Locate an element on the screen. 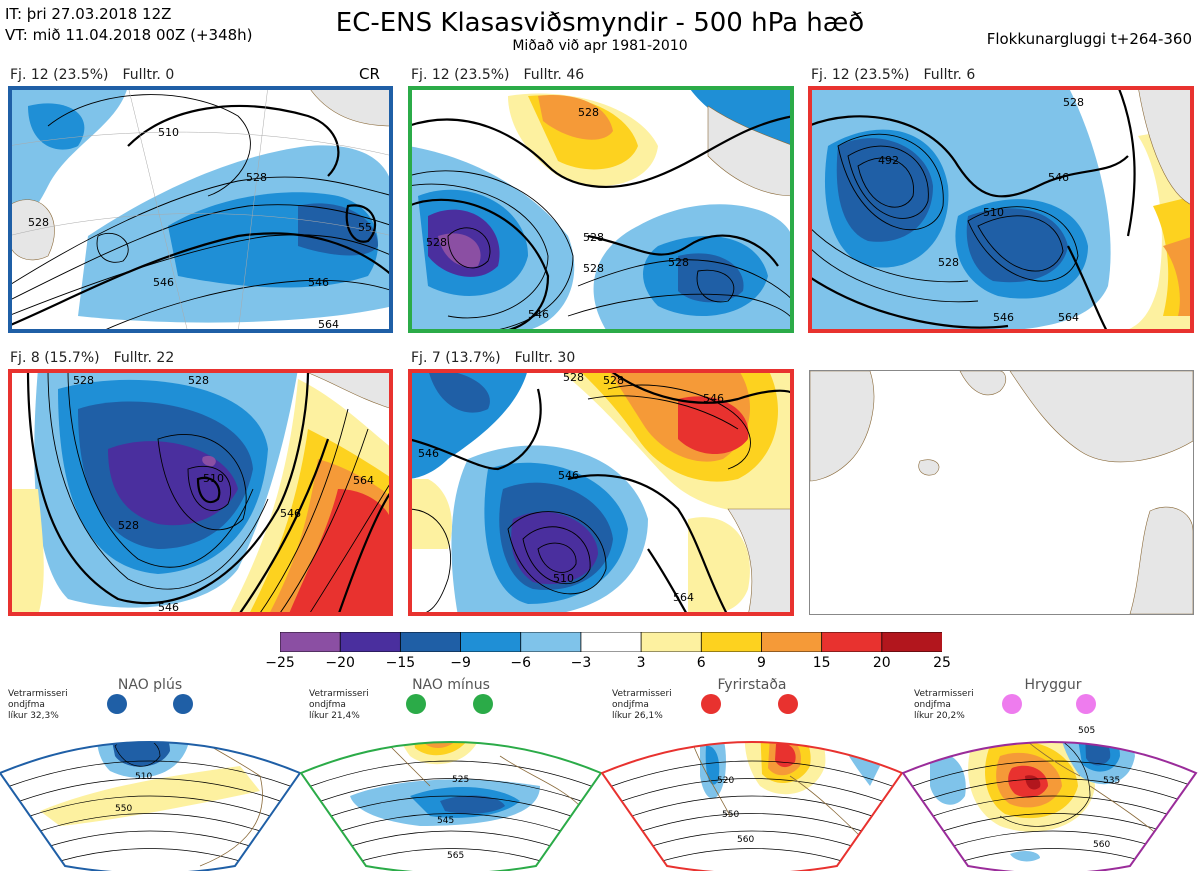 The image size is (1200, 875). regime-1-name: NAO plús is located at coordinates (150, 685).